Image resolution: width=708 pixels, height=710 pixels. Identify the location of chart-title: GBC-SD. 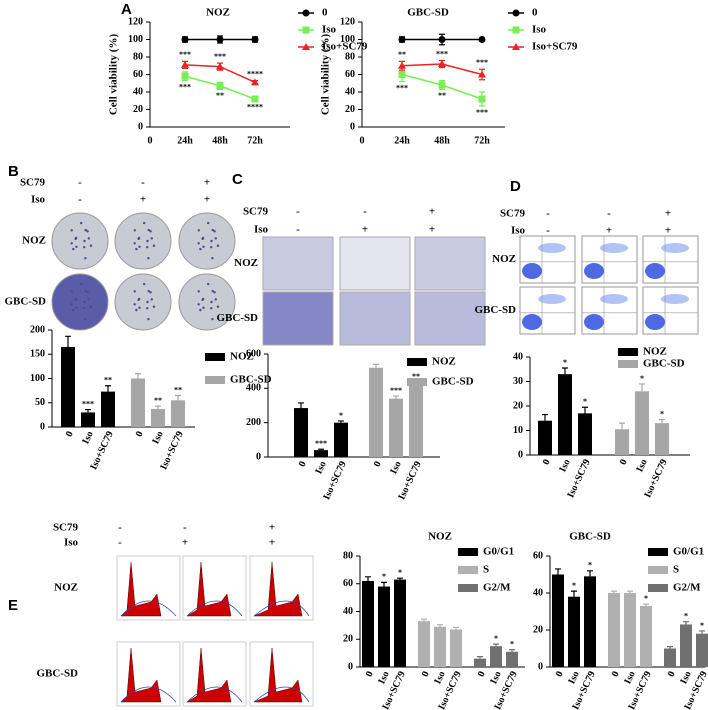
(590, 537).